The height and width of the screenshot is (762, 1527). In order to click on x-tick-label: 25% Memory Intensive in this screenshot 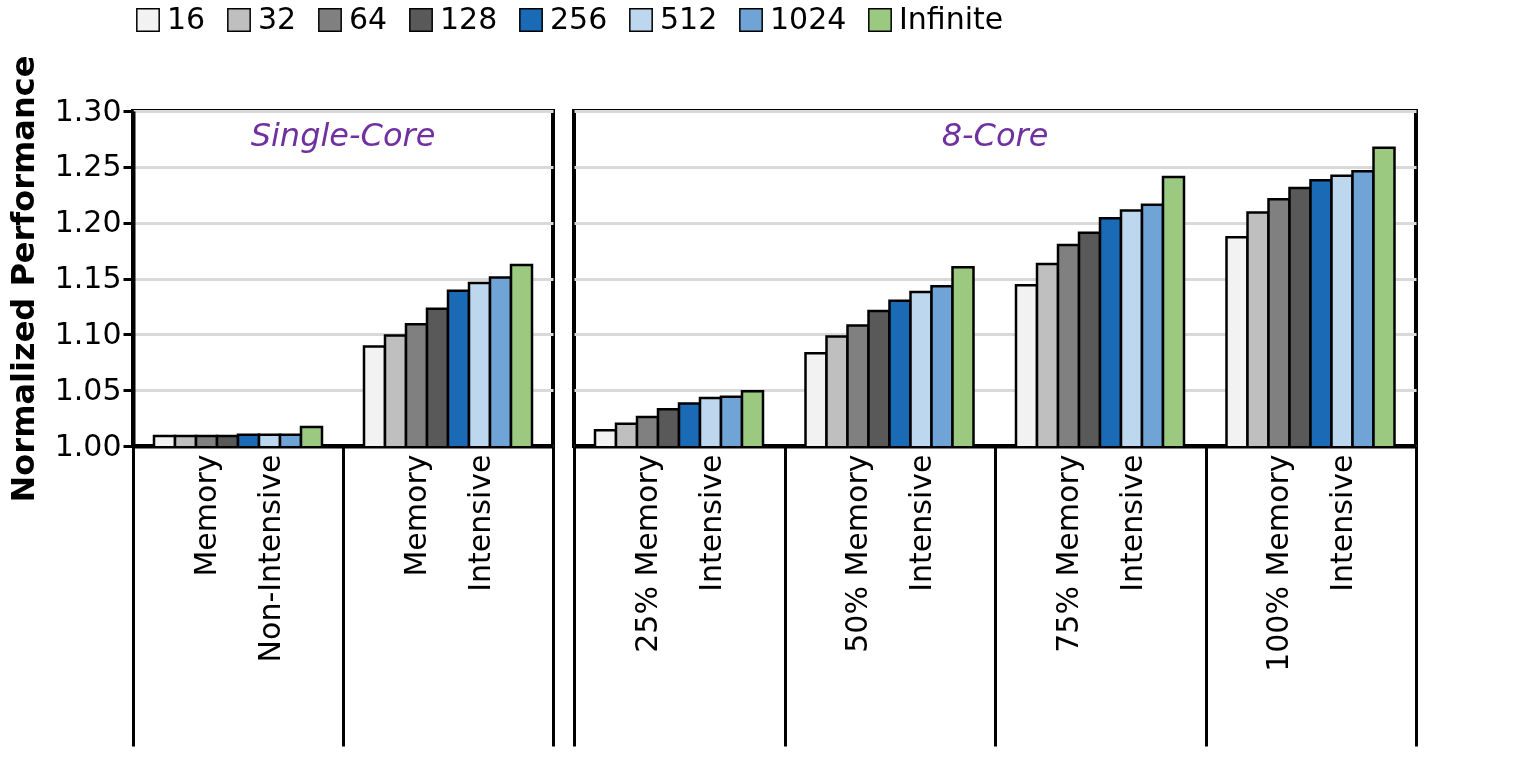, I will do `click(678, 553)`.